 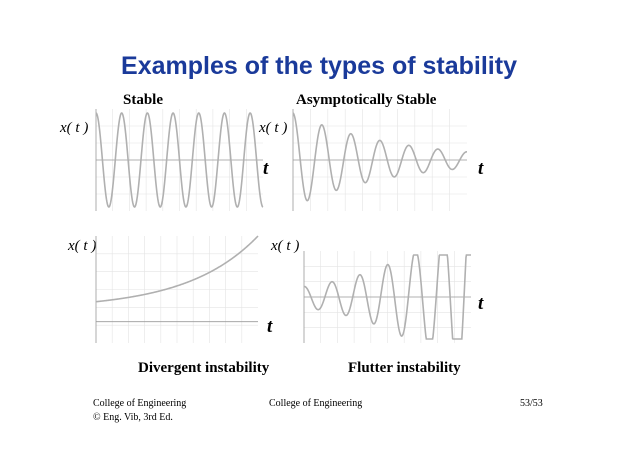 I want to click on footer-left-line2: © Eng. Vib, 3rd Ed., so click(x=133, y=417).